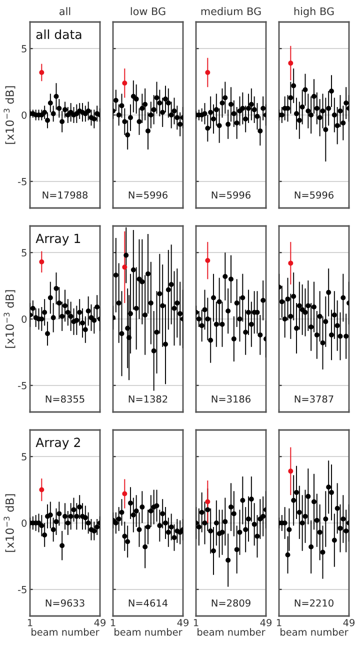  I want to click on annotation: Array 2, so click(58, 444).